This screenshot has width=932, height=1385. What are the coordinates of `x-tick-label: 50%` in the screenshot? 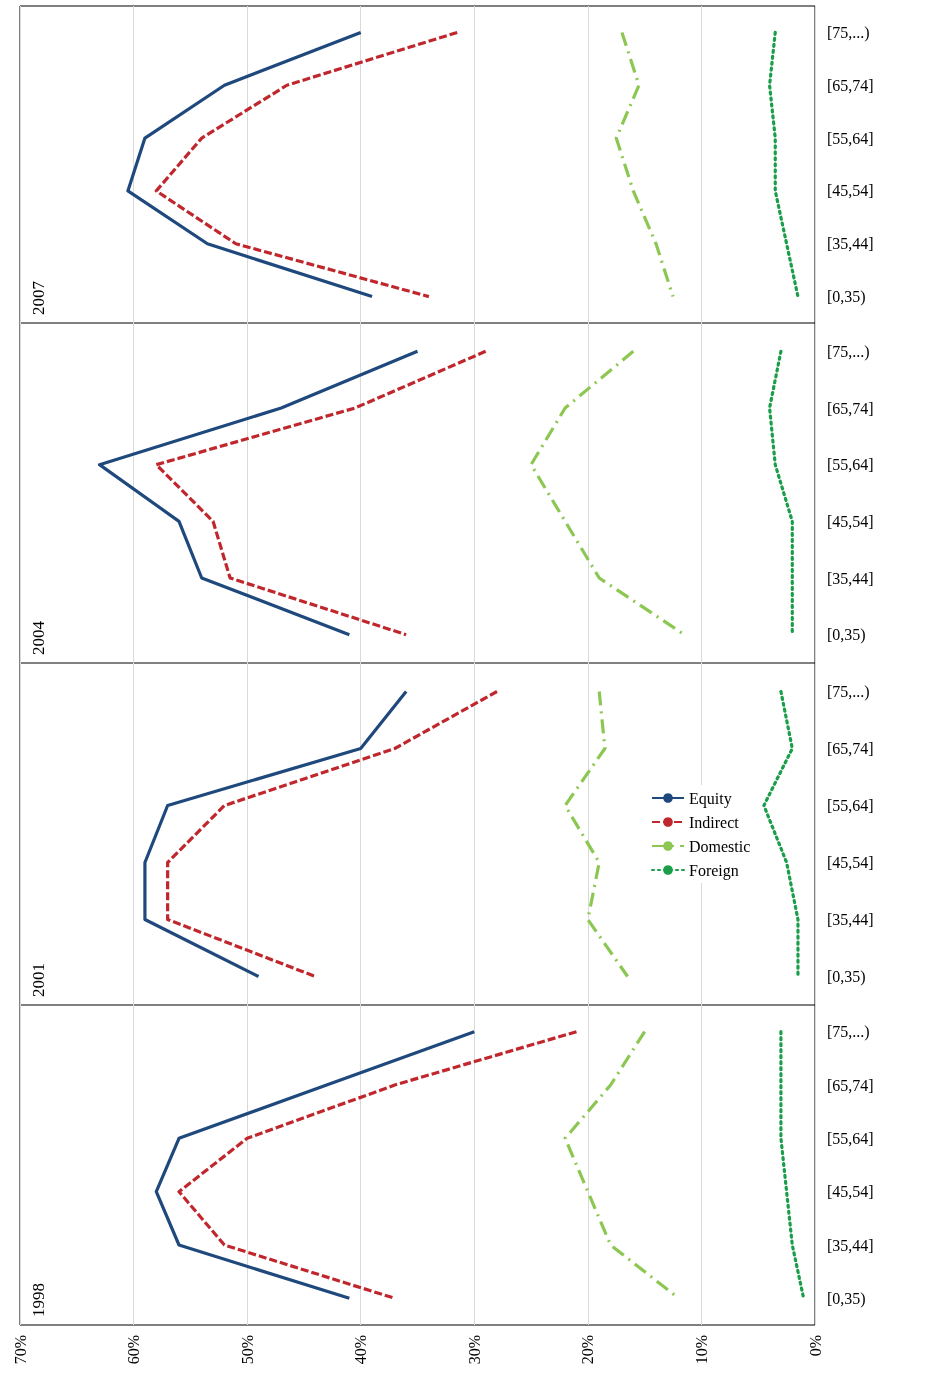 It's located at (247, 1350).